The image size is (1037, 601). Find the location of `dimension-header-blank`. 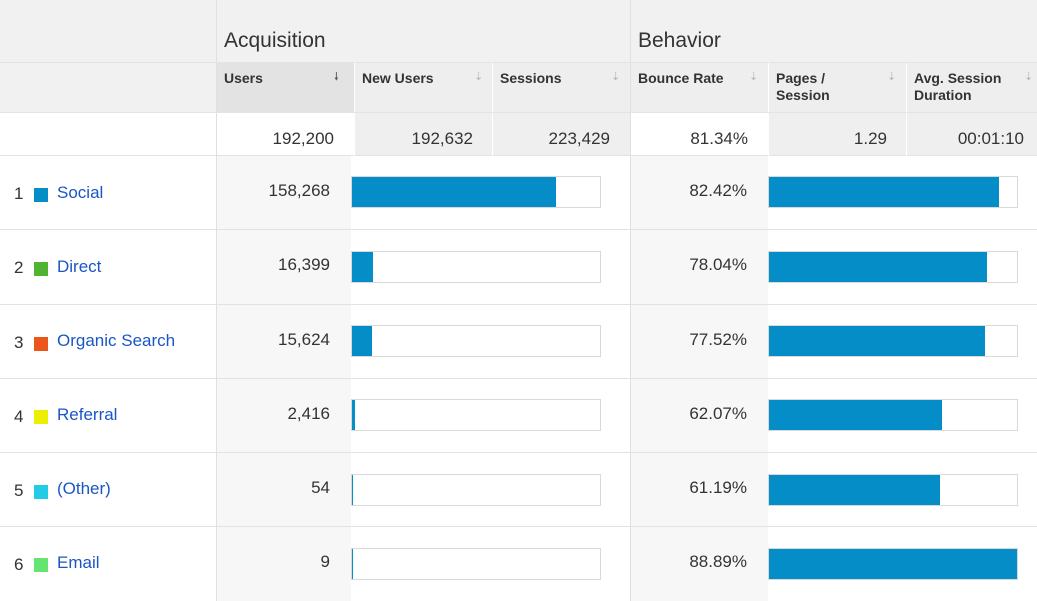

dimension-header-blank is located at coordinates (108, 56).